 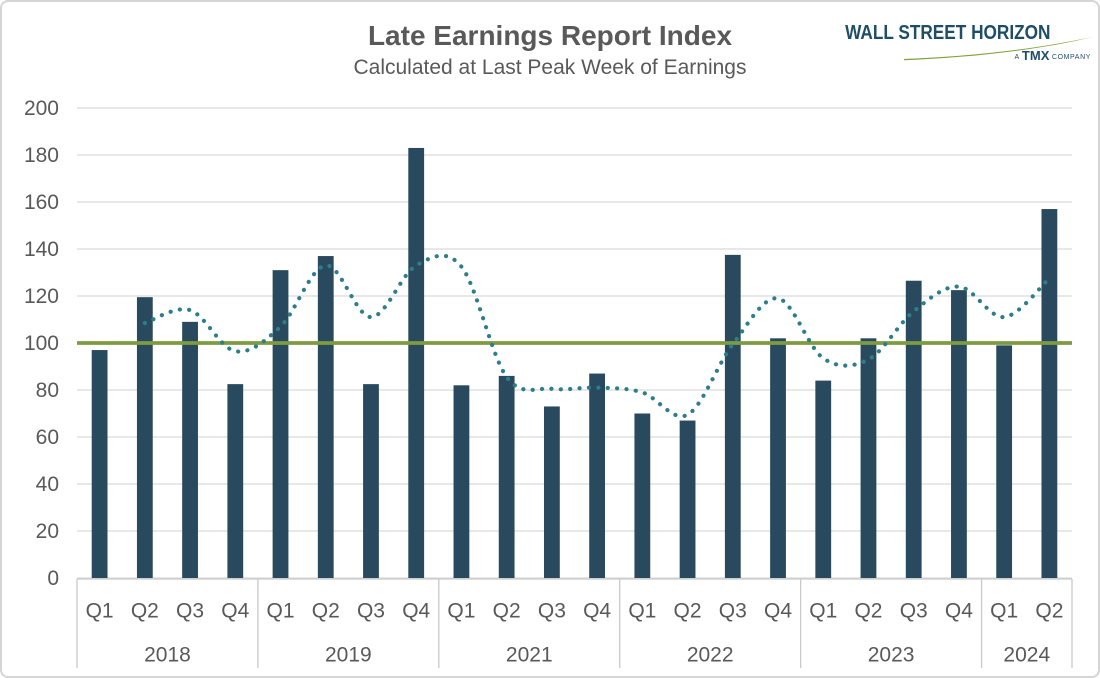 I want to click on year-label-2024: 2024, so click(x=1026, y=655).